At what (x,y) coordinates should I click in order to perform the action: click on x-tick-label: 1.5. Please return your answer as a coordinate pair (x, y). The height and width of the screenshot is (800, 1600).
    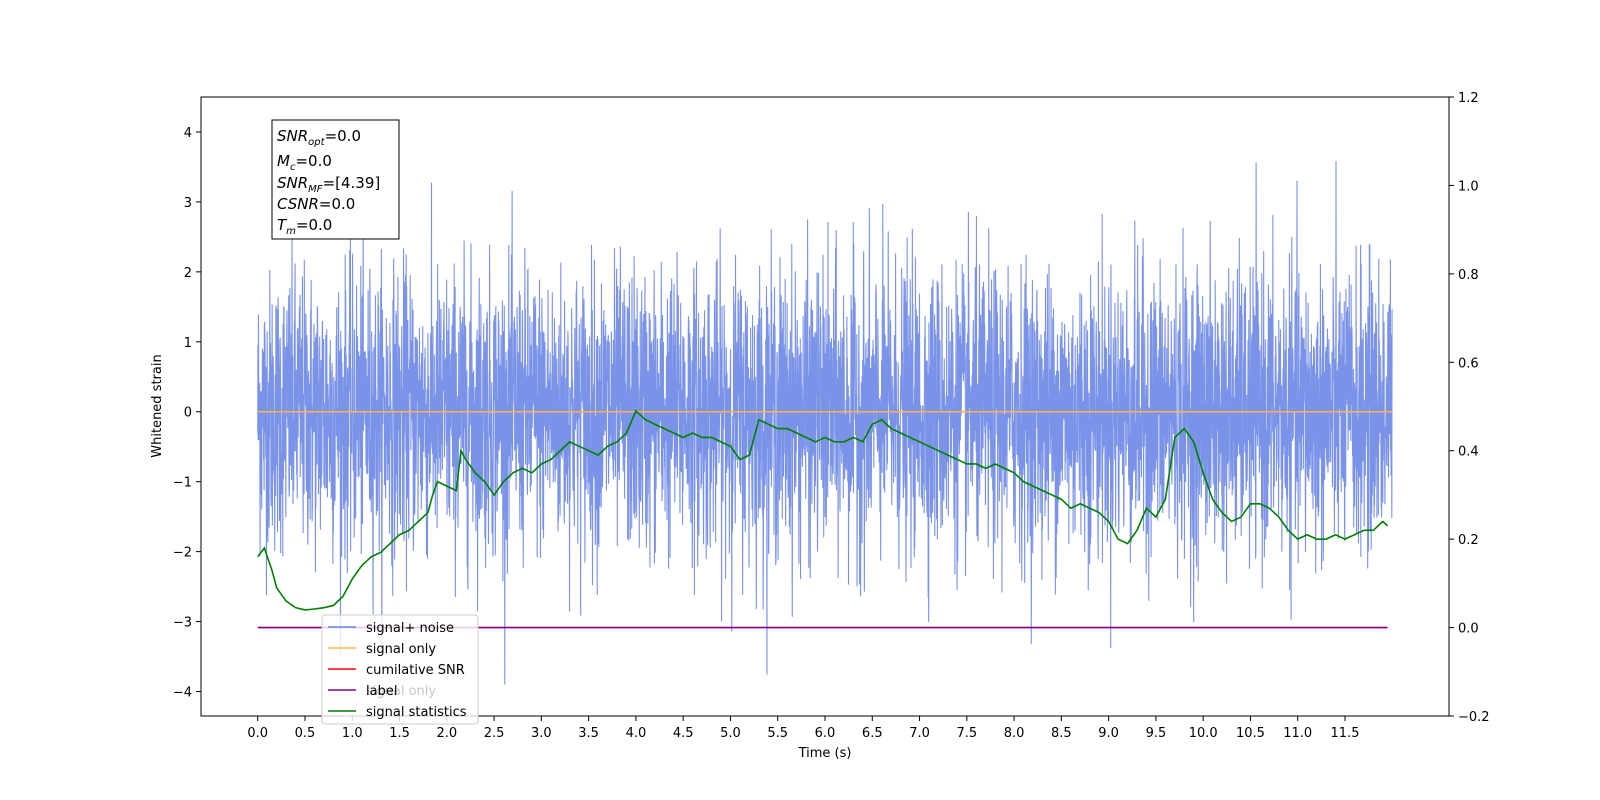
    Looking at the image, I should click on (399, 733).